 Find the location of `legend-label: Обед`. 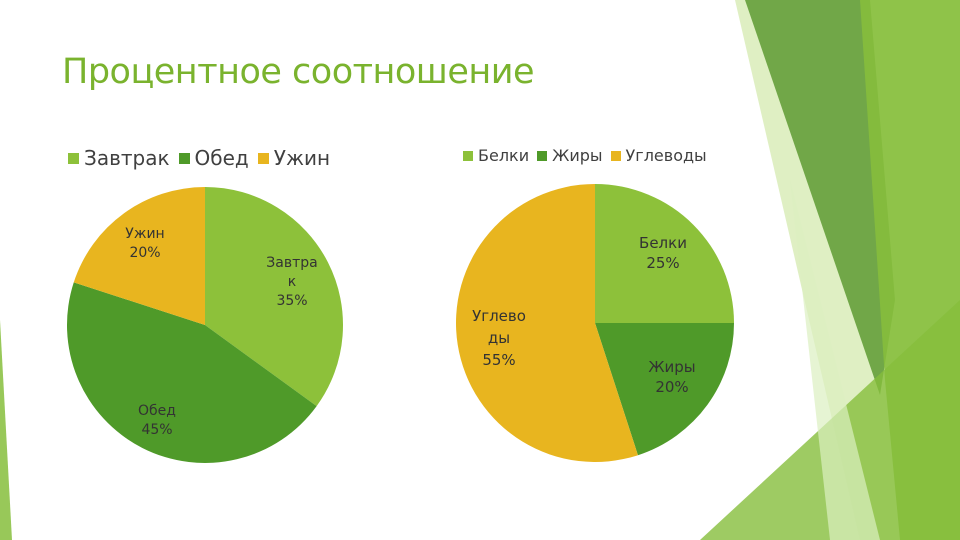

legend-label: Обед is located at coordinates (221, 158).